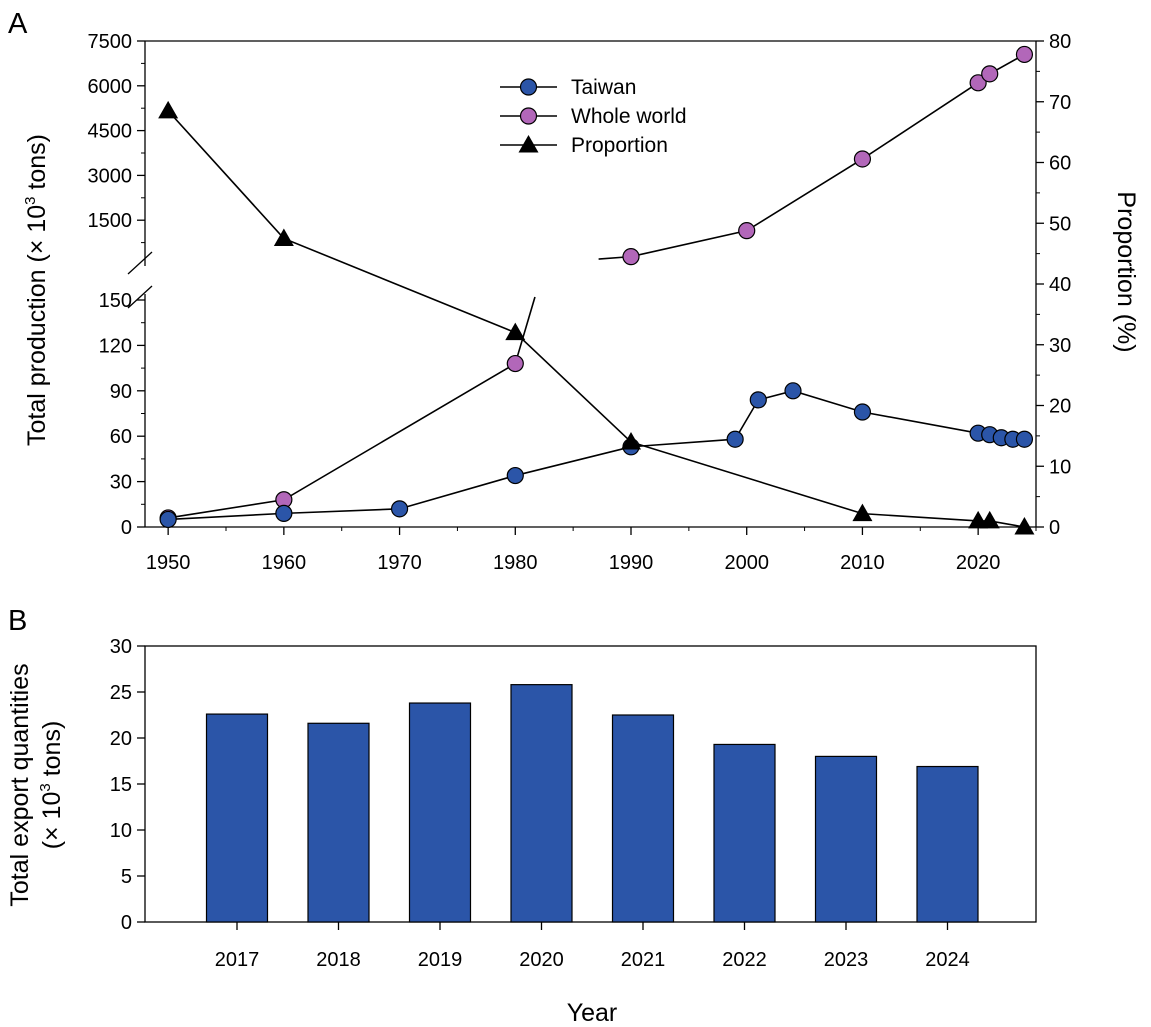  Describe the element at coordinates (110, 42) in the screenshot. I see `chart-a-left-tick-label: 7500` at that location.